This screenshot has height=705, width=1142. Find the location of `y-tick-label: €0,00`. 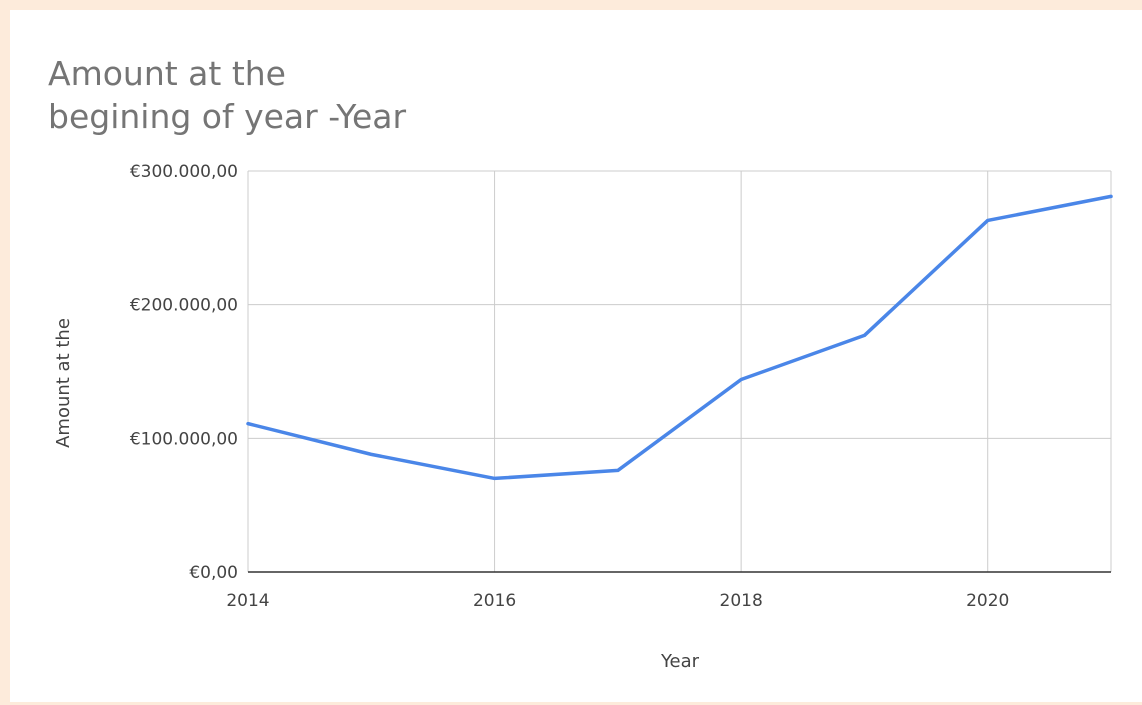

y-tick-label: €0,00 is located at coordinates (213, 573).